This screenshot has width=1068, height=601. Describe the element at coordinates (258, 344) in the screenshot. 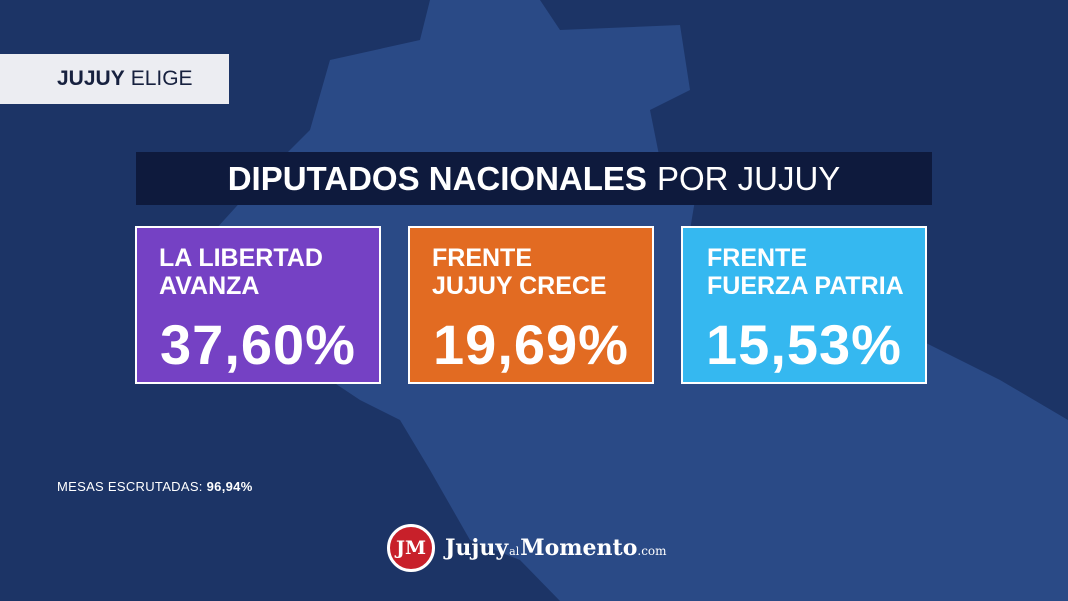

I see `party-percent: 37,60%` at that location.